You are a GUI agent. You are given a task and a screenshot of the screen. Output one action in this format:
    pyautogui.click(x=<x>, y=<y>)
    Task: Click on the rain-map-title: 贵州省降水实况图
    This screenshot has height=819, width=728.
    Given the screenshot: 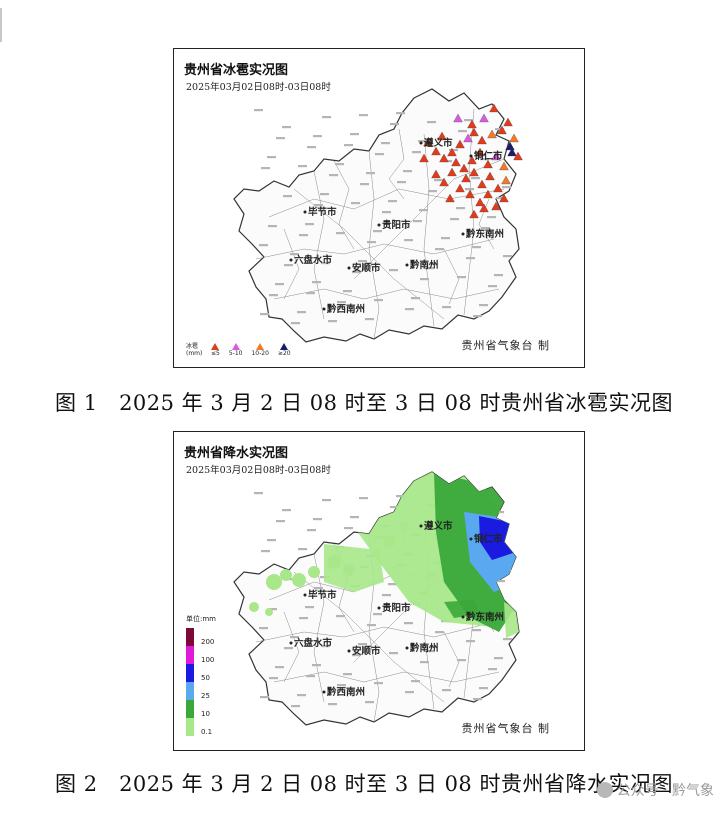 What is the action you would take?
    pyautogui.click(x=236, y=453)
    